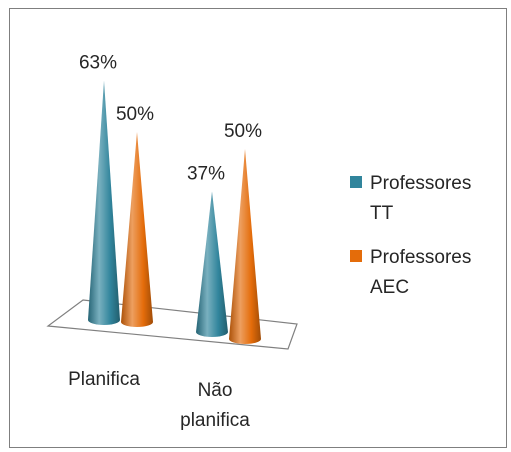 This screenshot has width=511, height=452. What do you see at coordinates (215, 420) in the screenshot?
I see `category-label: planifica` at bounding box center [215, 420].